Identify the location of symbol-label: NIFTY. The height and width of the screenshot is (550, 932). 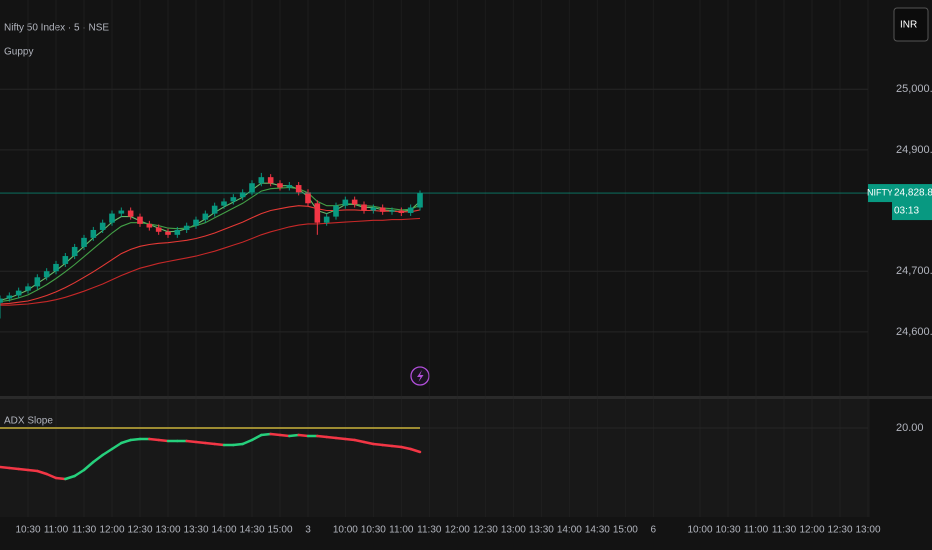
(880, 192).